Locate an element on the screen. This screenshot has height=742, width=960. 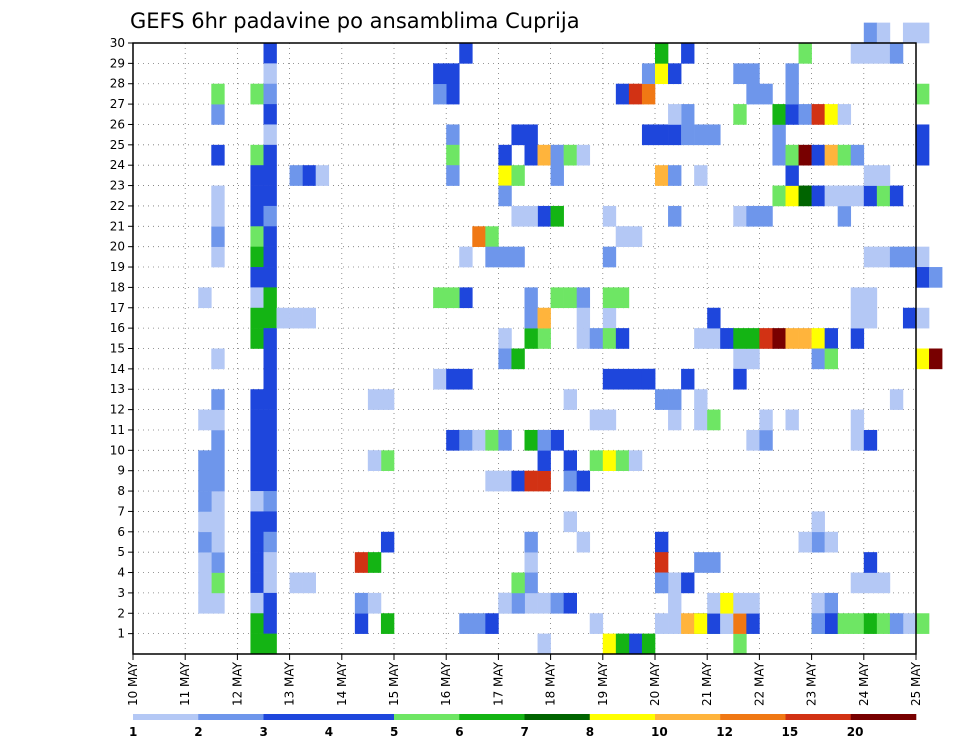
y-tick-label: 24 is located at coordinates (117, 165).